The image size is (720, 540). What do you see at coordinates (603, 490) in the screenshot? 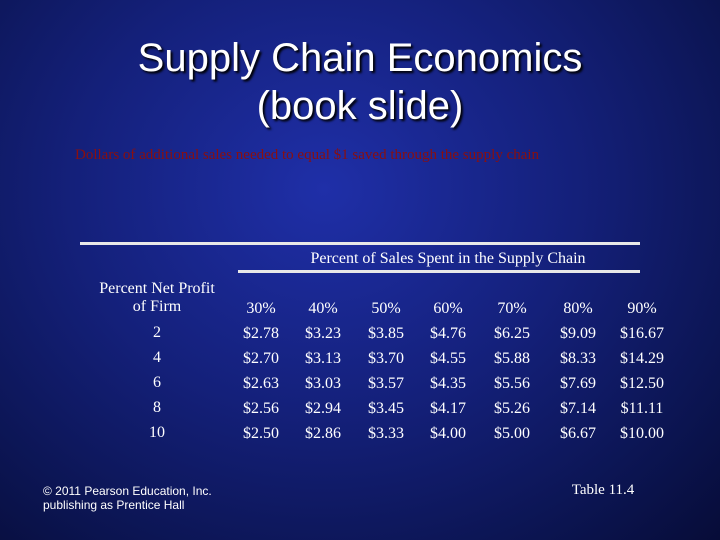
I see `table-label: Table 11.4` at bounding box center [603, 490].